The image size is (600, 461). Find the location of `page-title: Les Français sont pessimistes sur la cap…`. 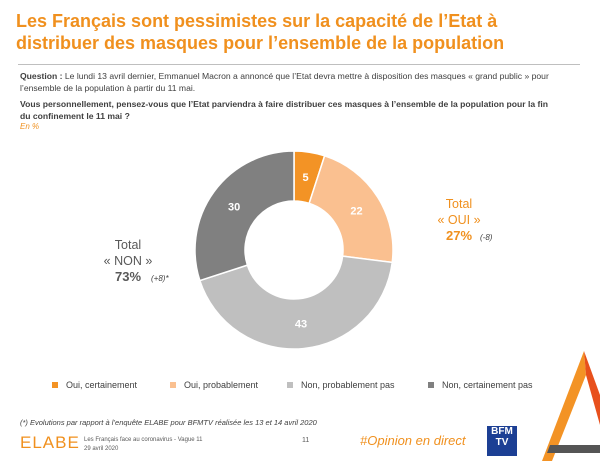

page-title: Les Français sont pessimistes sur la cap… is located at coordinates (260, 32).